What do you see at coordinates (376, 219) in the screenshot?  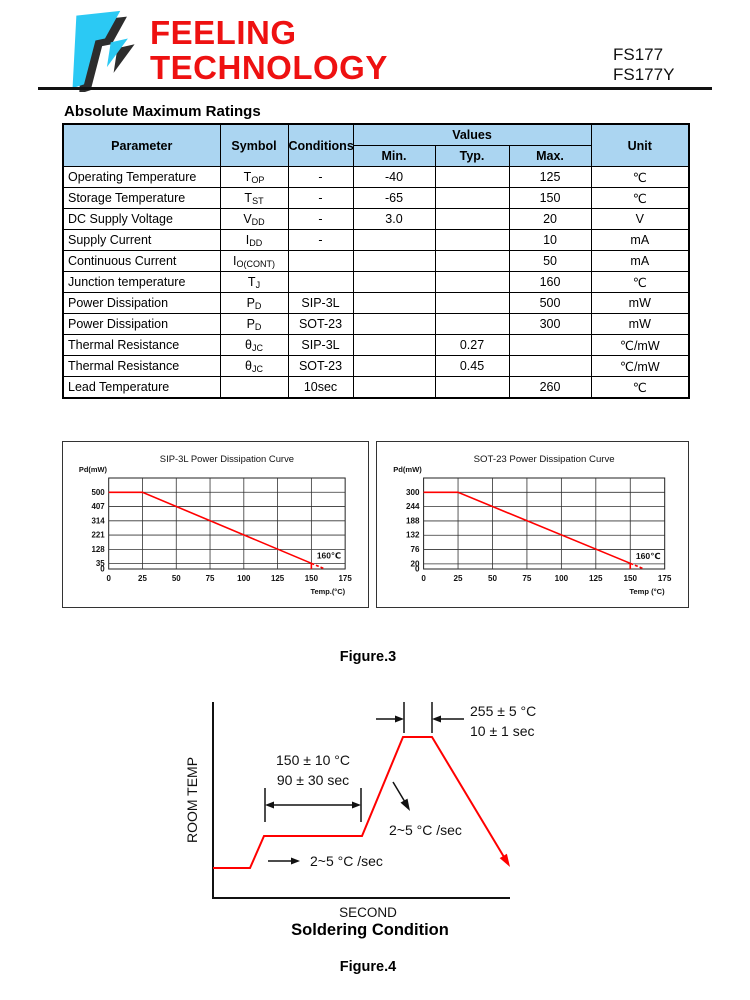 I see `table-row: DC Supply Voltage VDD -3.0 20 V` at bounding box center [376, 219].